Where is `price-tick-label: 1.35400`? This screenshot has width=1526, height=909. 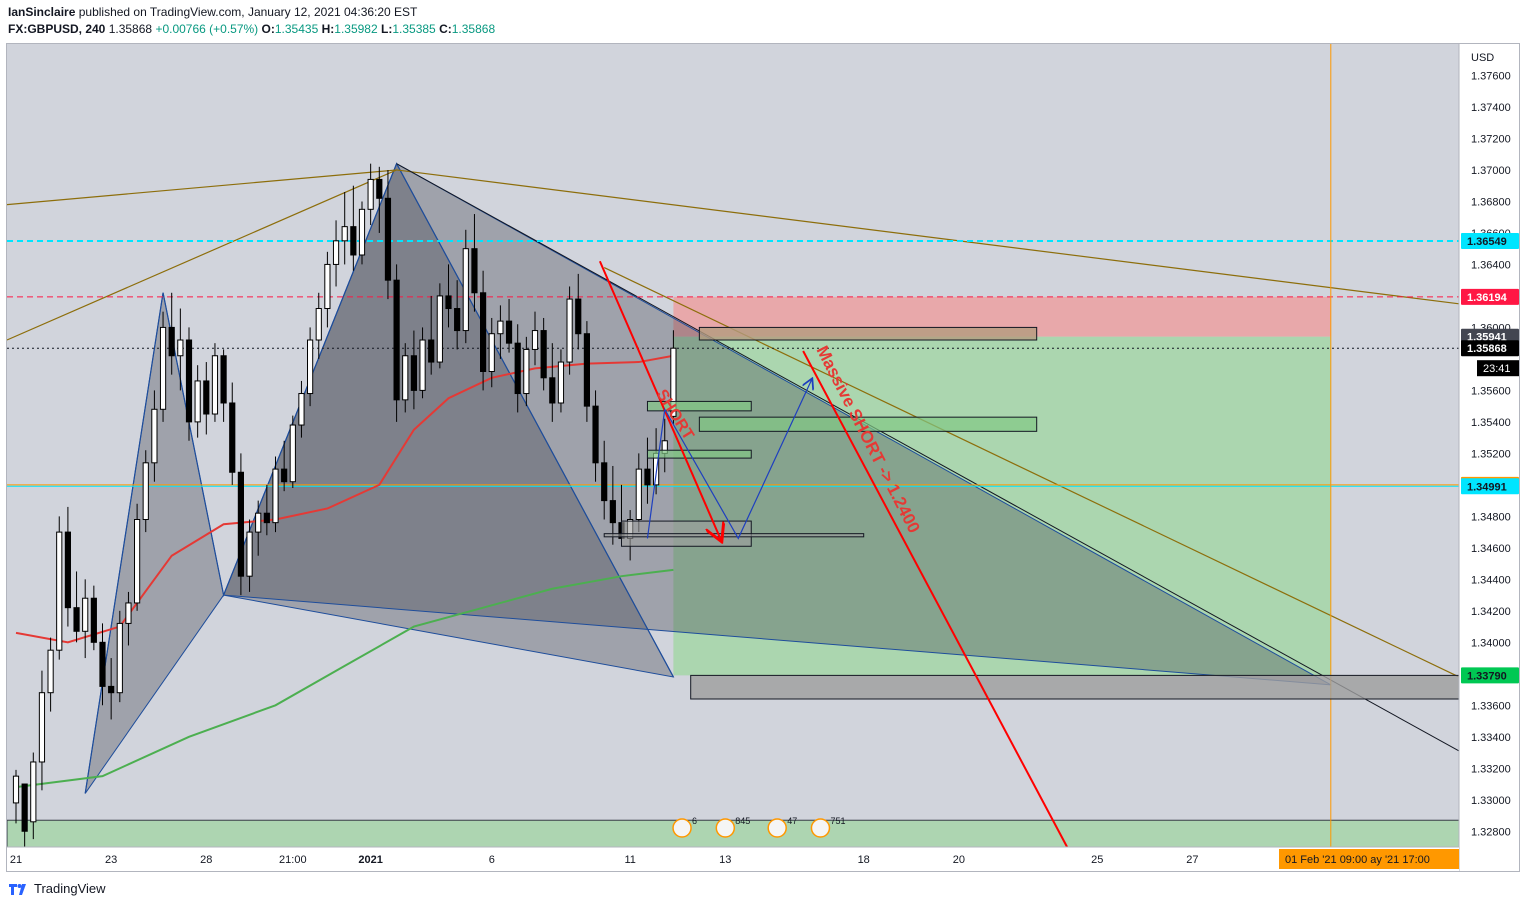
price-tick-label: 1.35400 is located at coordinates (1491, 423).